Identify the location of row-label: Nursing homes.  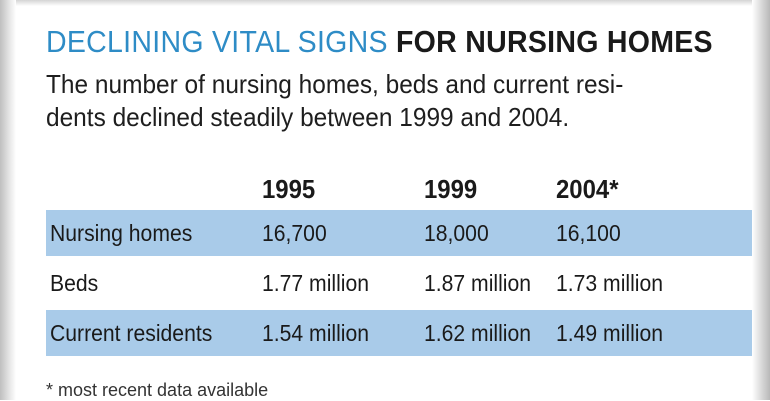
(121, 233).